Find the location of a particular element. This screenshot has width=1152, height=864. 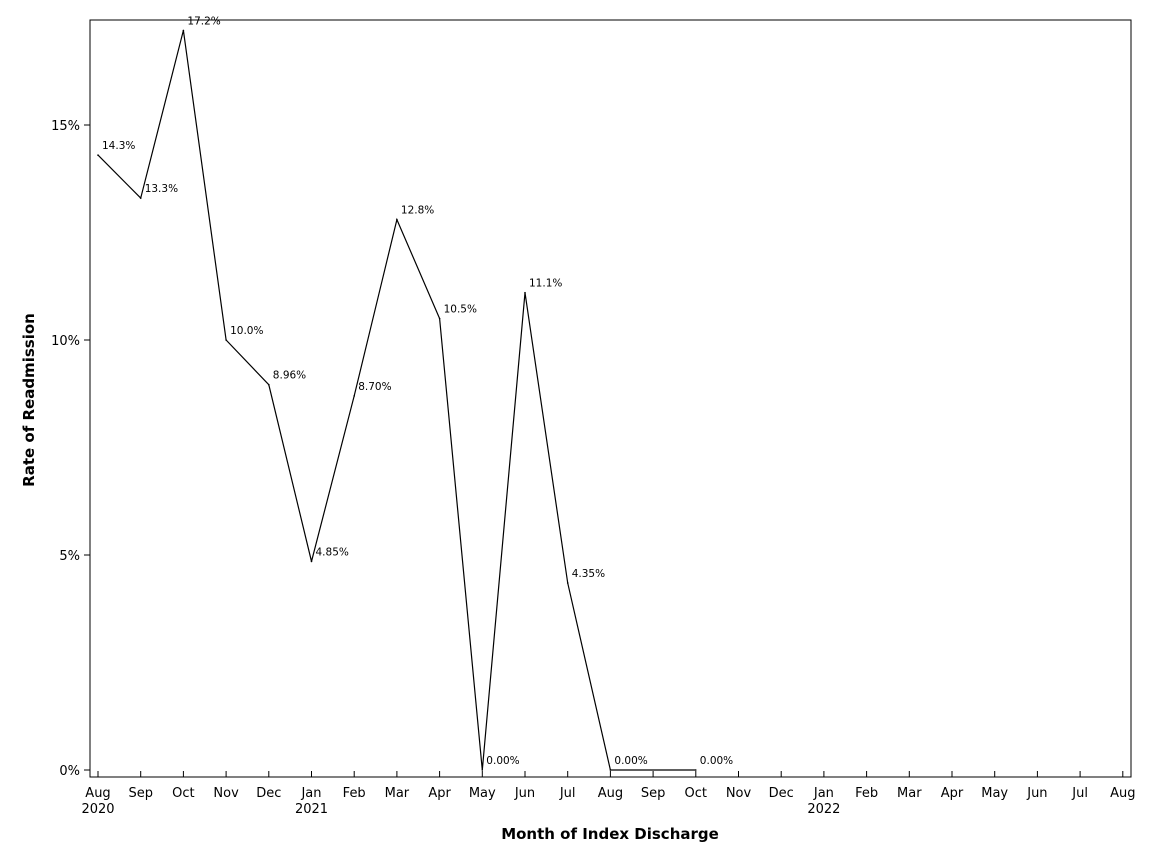

data-label: 4.85% is located at coordinates (332, 552).